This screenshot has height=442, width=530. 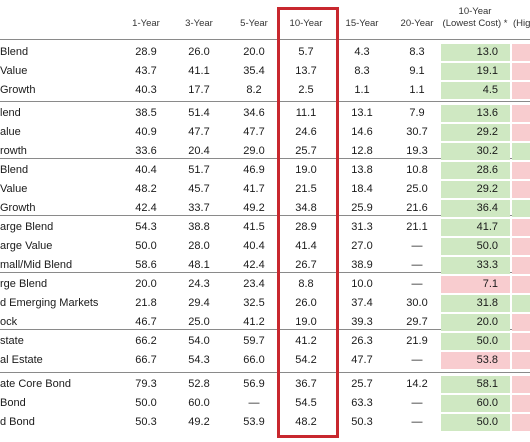 What do you see at coordinates (417, 23) in the screenshot?
I see `header-20-year: 20-Year` at bounding box center [417, 23].